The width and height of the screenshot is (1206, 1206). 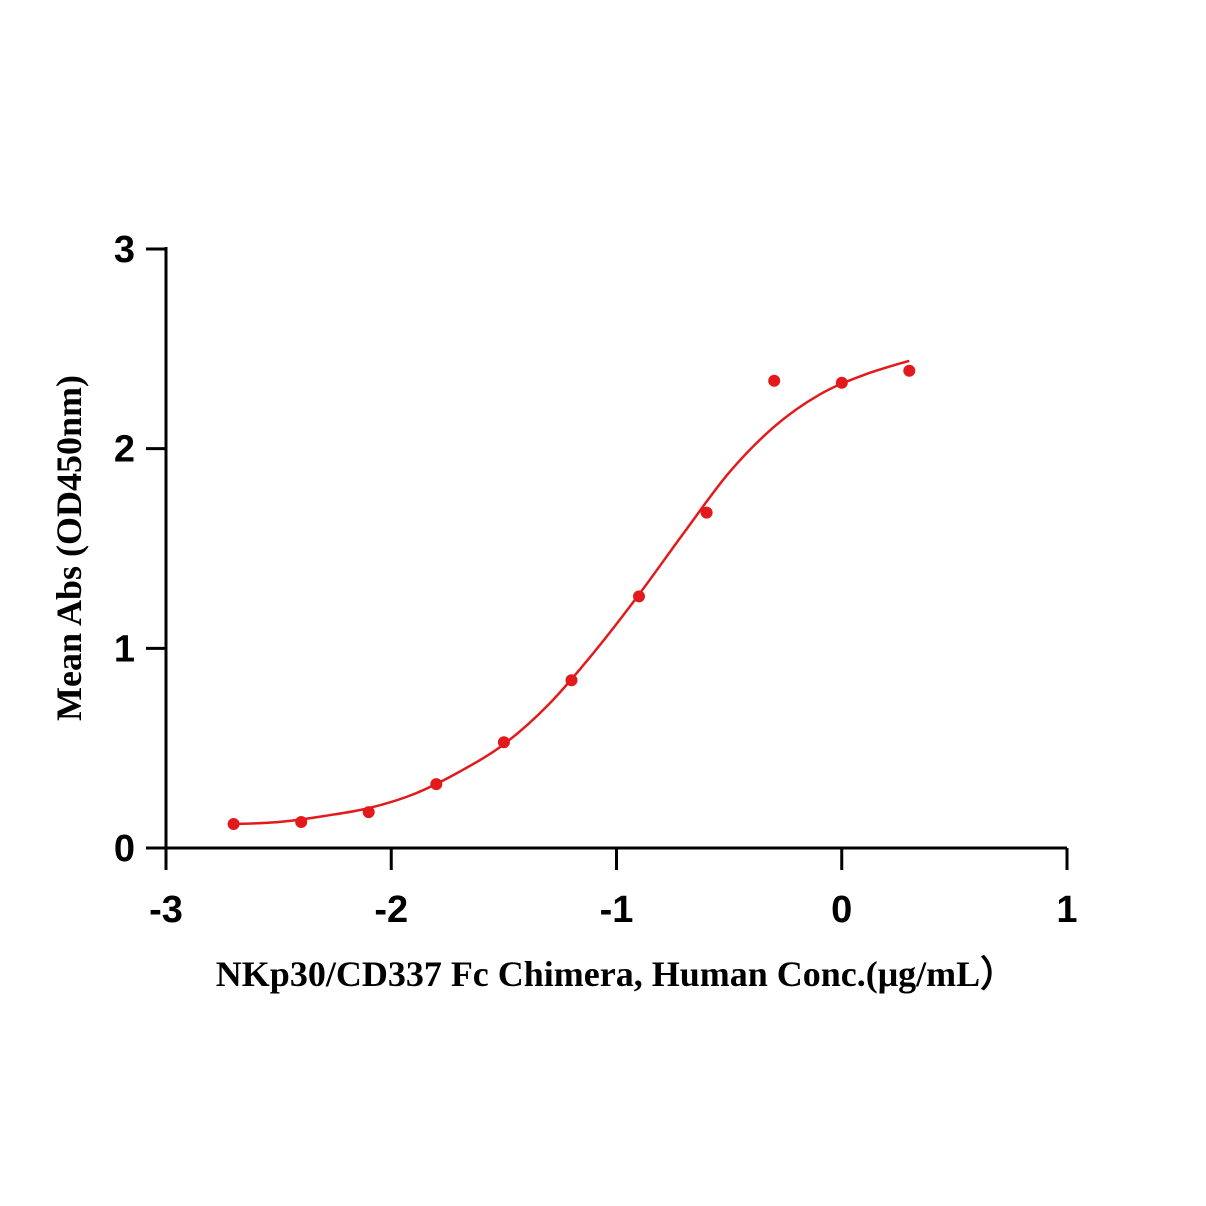 What do you see at coordinates (124, 450) in the screenshot?
I see `y-tick-label: 2` at bounding box center [124, 450].